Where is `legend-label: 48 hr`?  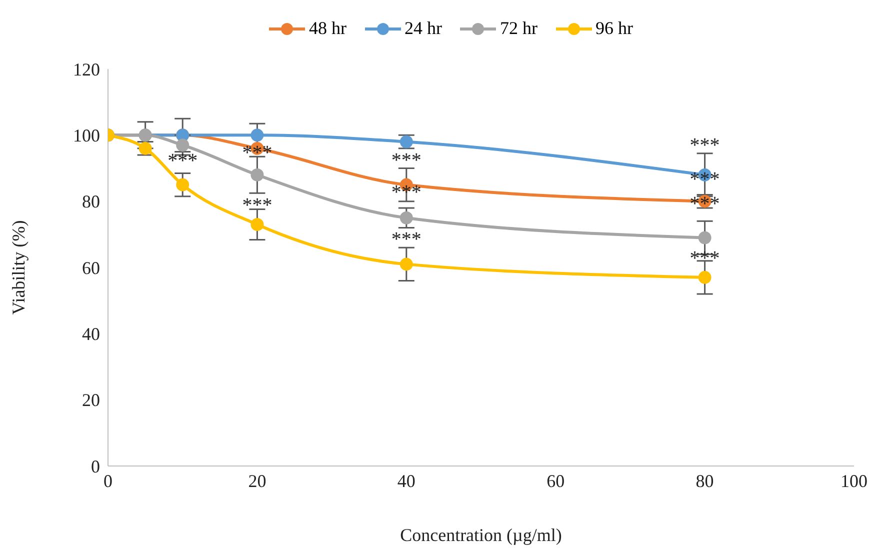
legend-label: 48 hr is located at coordinates (327, 28).